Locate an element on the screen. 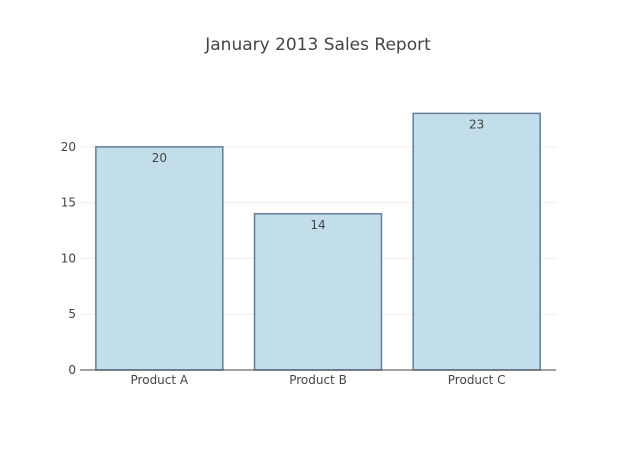  y-tick-label: 0 is located at coordinates (72, 370).